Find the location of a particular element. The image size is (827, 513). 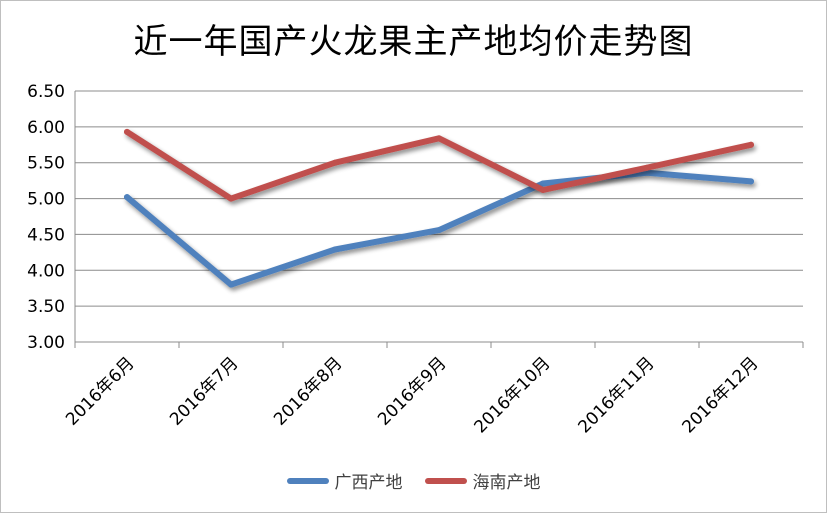

x-tick-label: 2016年6月 is located at coordinates (100, 391).